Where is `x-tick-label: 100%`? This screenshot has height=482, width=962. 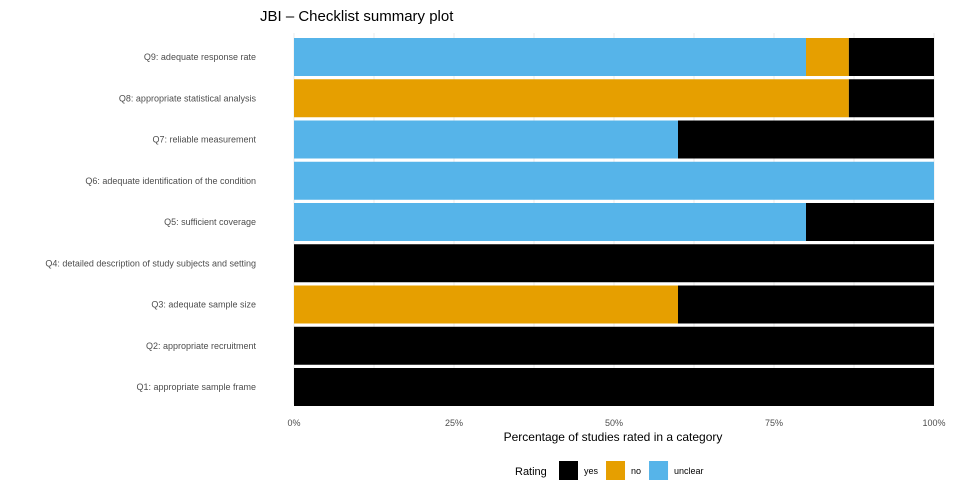
x-tick-label: 100% is located at coordinates (933, 423).